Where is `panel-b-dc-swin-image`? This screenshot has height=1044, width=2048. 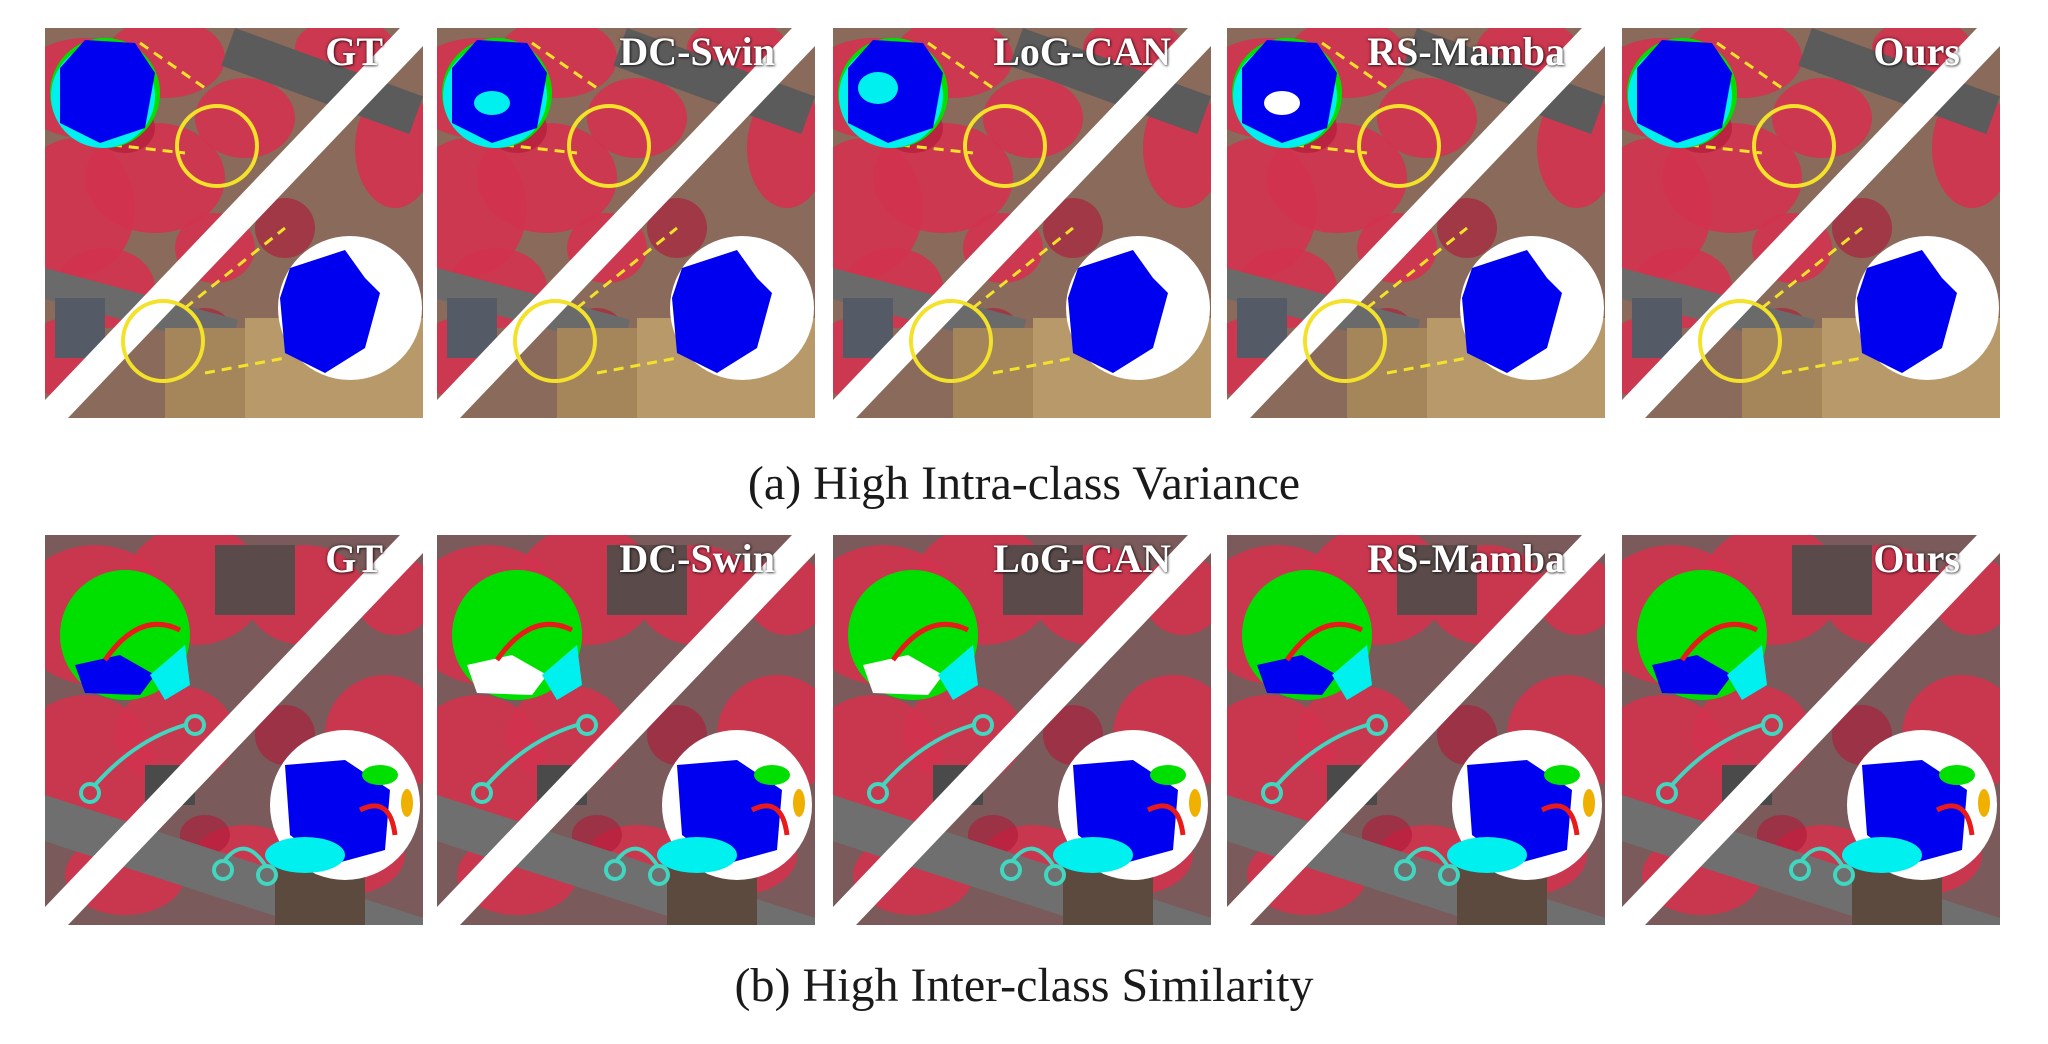 panel-b-dc-swin-image is located at coordinates (626, 730).